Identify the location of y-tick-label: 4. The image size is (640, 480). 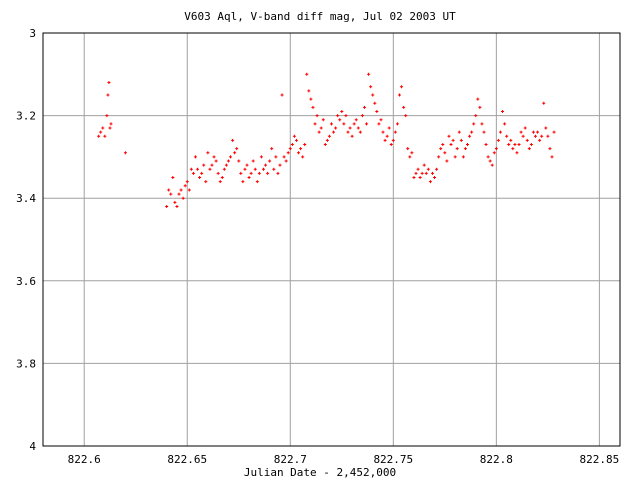
(32, 446).